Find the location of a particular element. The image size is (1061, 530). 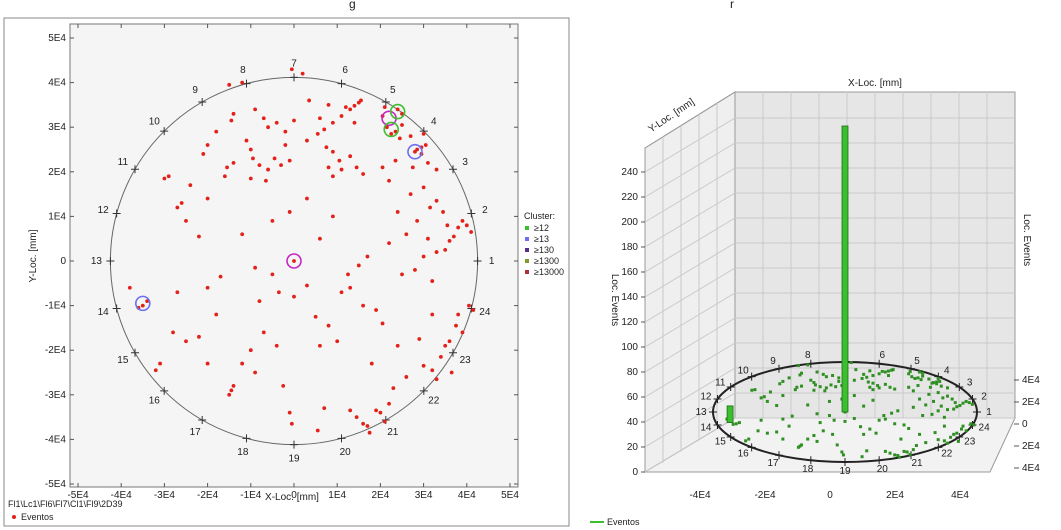

sensor-label: 13 is located at coordinates (97, 261).